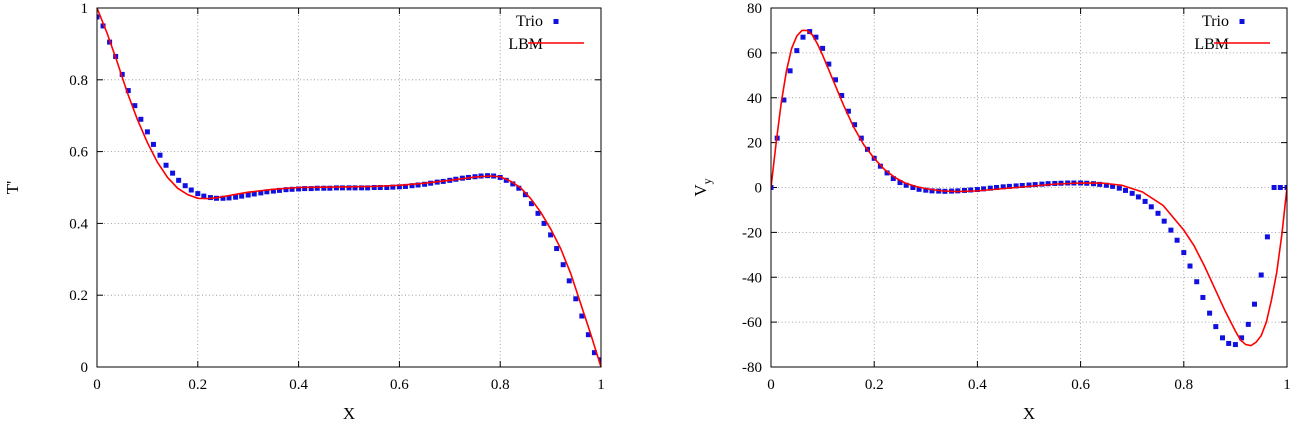  What do you see at coordinates (78, 153) in the screenshot?
I see `y-tick-label: 0.6` at bounding box center [78, 153].